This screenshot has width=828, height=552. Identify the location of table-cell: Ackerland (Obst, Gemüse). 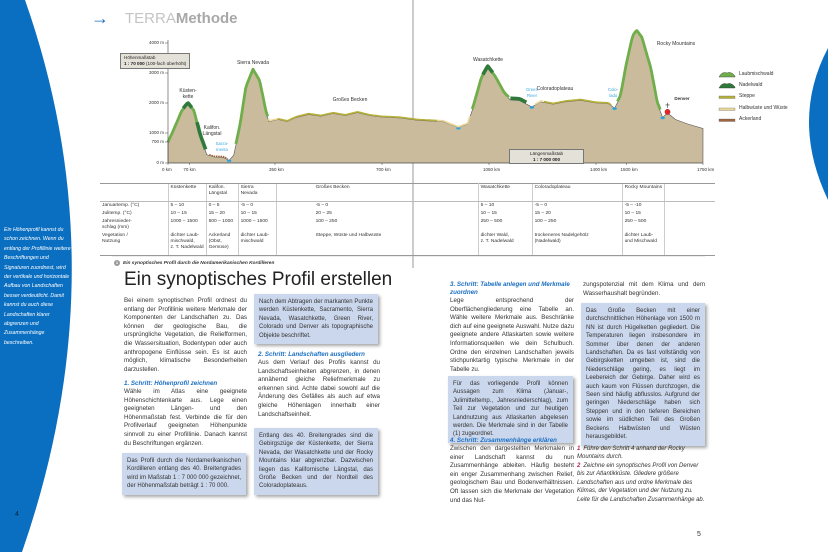
(222, 244).